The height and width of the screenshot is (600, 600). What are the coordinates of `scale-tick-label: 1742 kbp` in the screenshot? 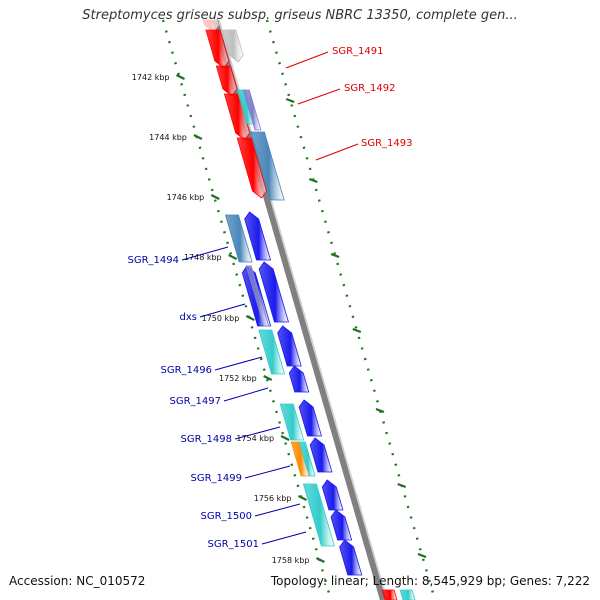 It's located at (151, 77).